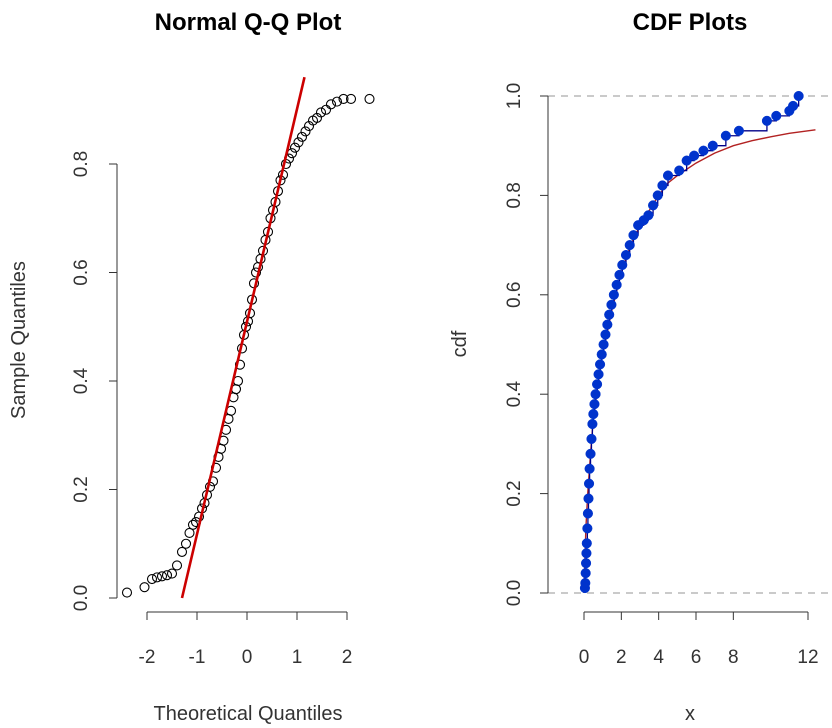  Describe the element at coordinates (248, 714) in the screenshot. I see `qq-x-axis-title: Theoretical Quantiles` at that location.